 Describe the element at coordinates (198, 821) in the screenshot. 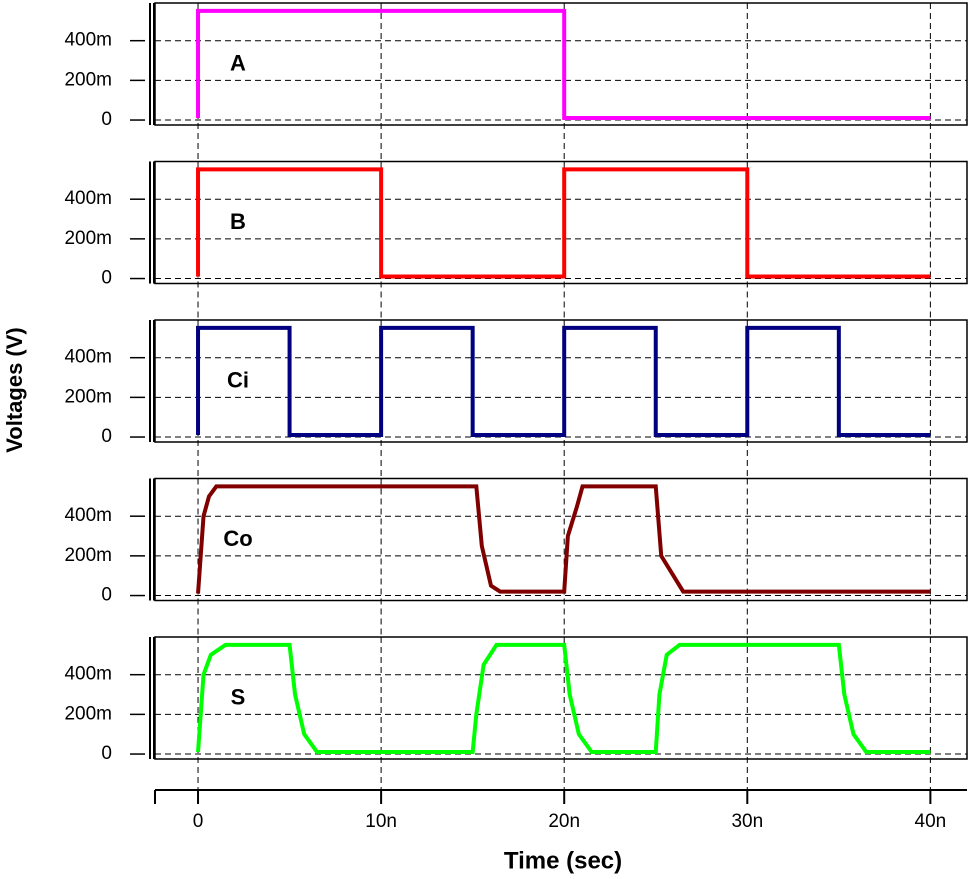

I see `x-tick-label: 0` at that location.